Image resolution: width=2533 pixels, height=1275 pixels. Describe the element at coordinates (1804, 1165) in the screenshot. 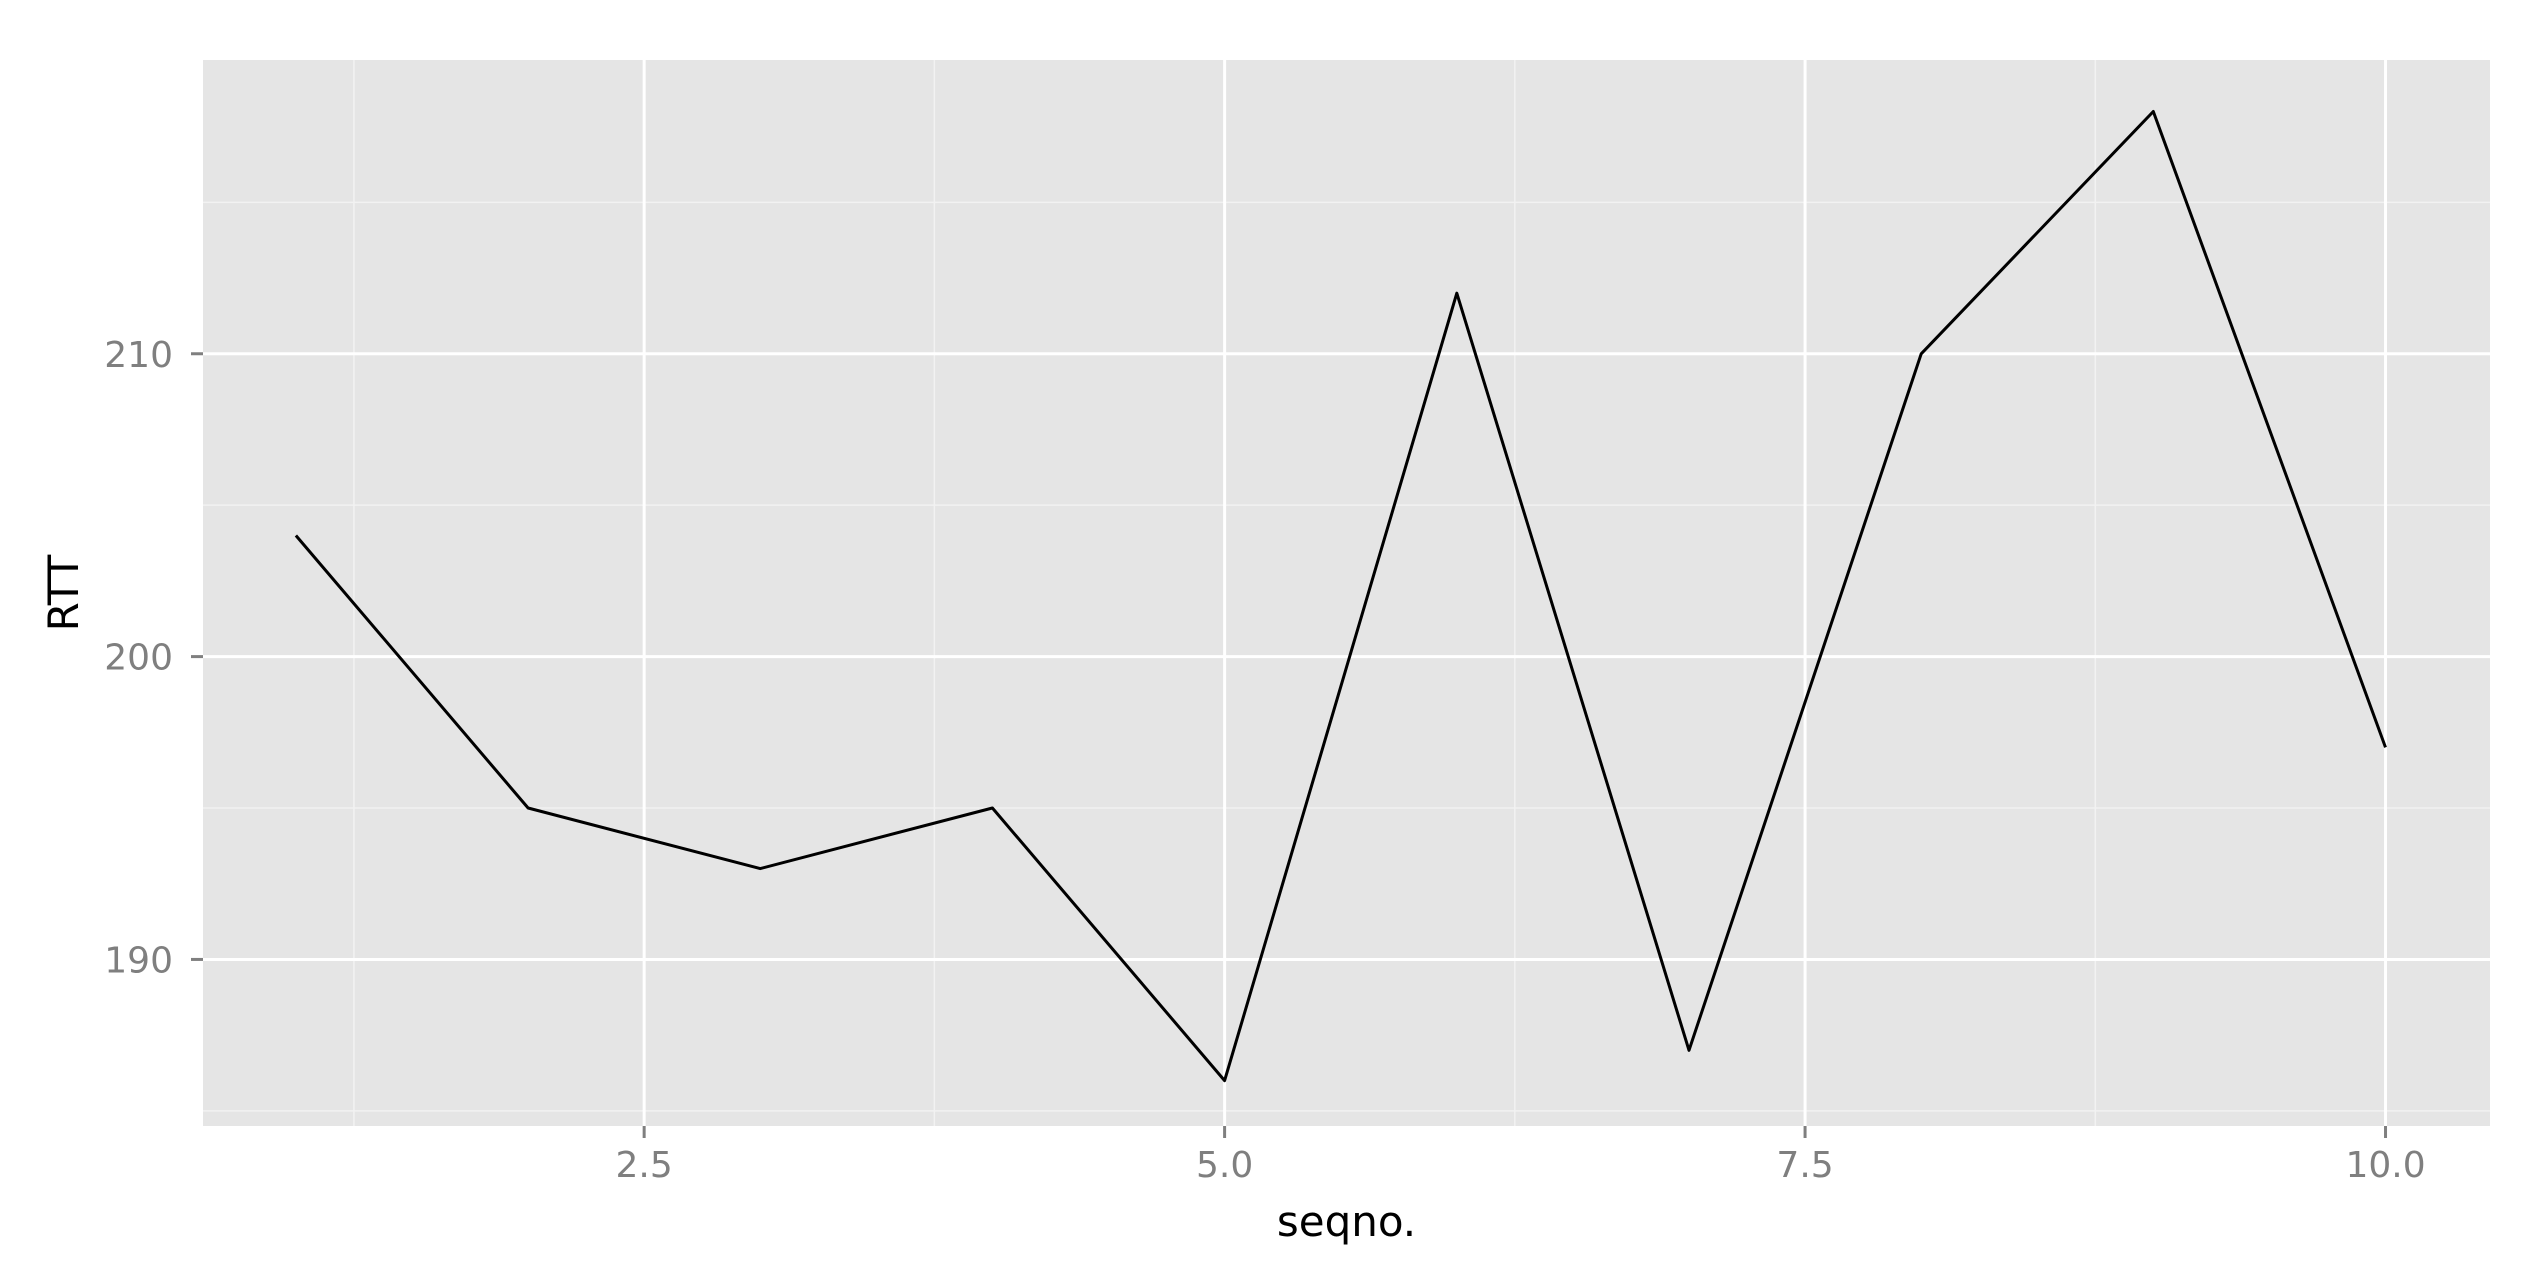

I see `x-tick-label: 7.5` at that location.